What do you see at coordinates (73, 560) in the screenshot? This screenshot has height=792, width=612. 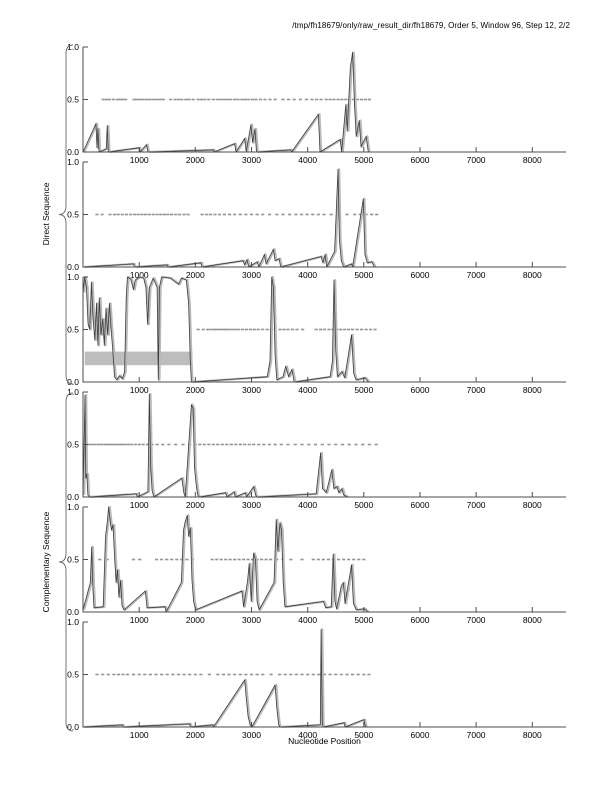 I see `y-tick-label: 0.5` at bounding box center [73, 560].